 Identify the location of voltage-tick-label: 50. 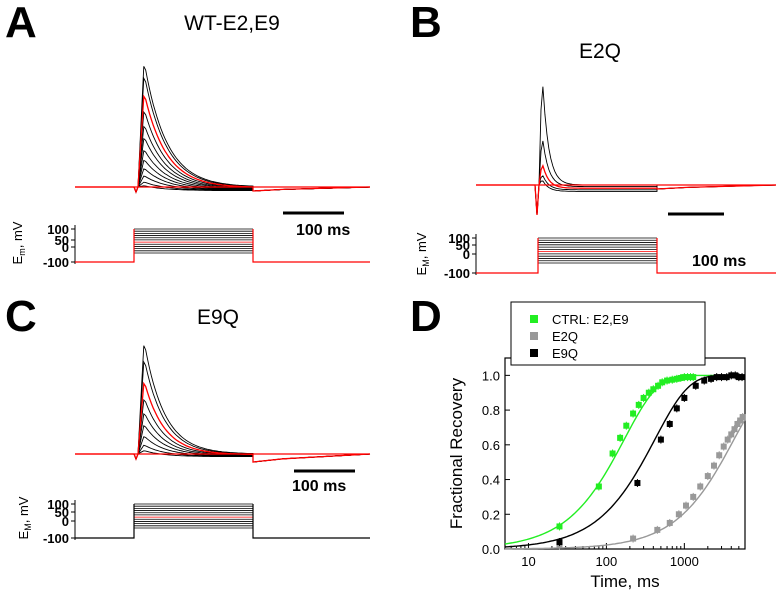
(62, 240).